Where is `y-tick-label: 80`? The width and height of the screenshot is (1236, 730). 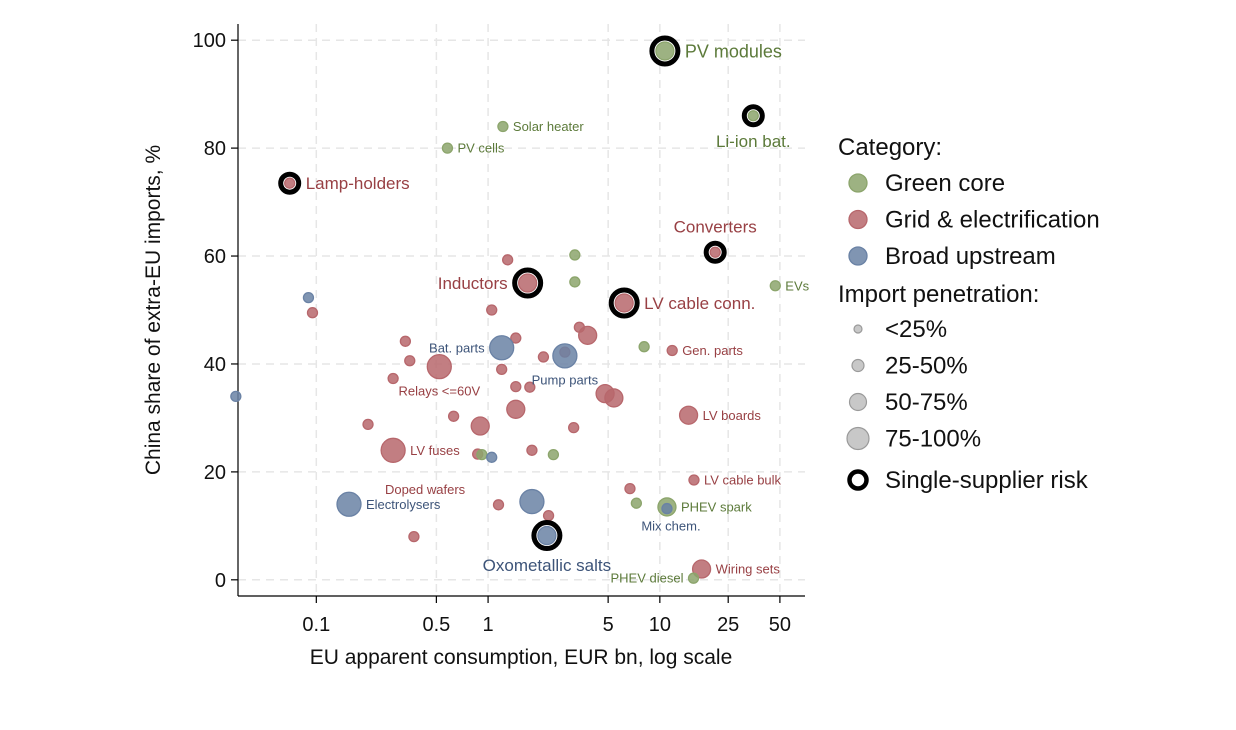 y-tick-label: 80 is located at coordinates (215, 149).